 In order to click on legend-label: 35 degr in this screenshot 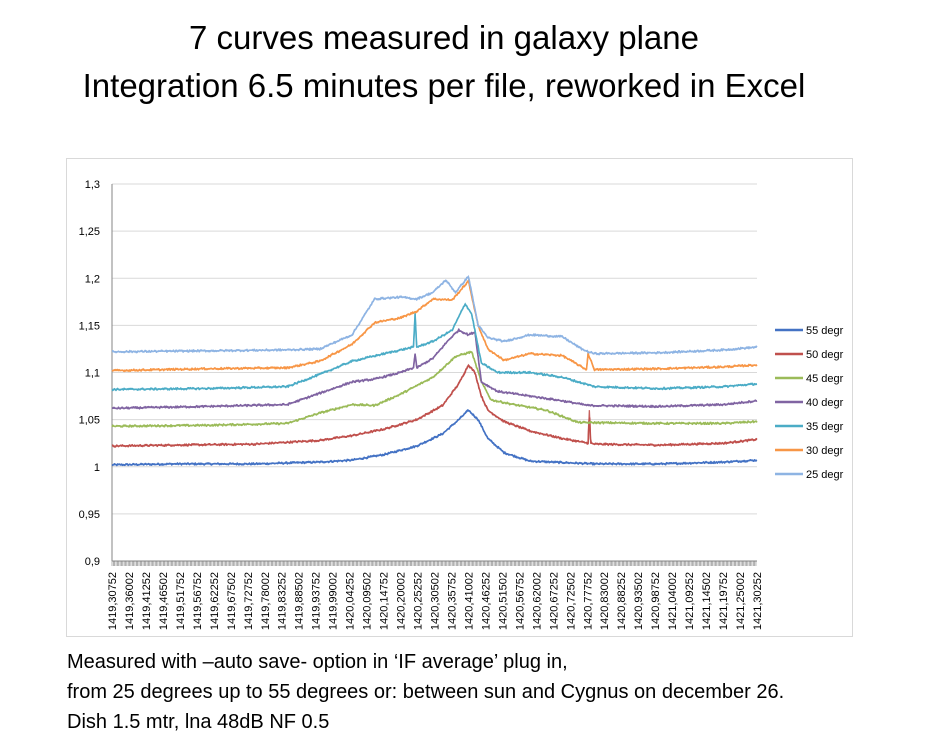, I will do `click(825, 427)`.